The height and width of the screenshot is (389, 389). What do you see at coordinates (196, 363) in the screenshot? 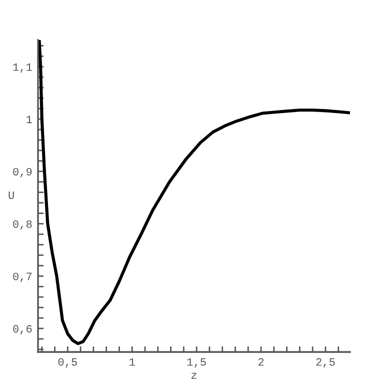
I see `x-tick-label: 1,5` at bounding box center [196, 363].